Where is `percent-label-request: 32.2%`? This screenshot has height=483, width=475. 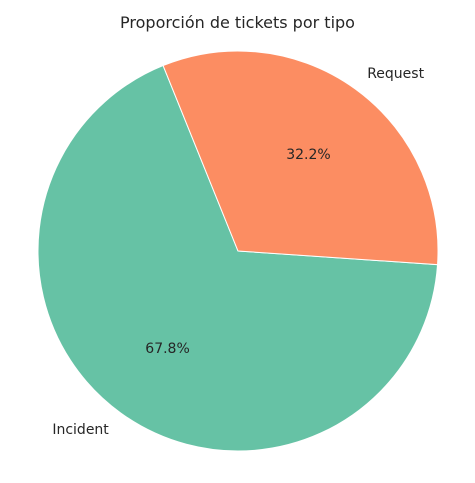 percent-label-request: 32.2% is located at coordinates (308, 155).